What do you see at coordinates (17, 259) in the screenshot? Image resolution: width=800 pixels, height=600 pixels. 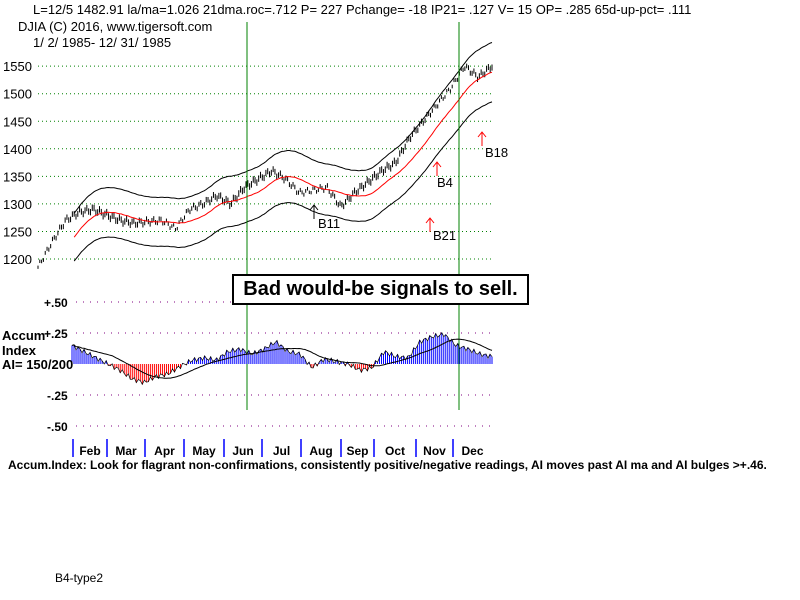 I see `price-tick-label: 1200` at bounding box center [17, 259].